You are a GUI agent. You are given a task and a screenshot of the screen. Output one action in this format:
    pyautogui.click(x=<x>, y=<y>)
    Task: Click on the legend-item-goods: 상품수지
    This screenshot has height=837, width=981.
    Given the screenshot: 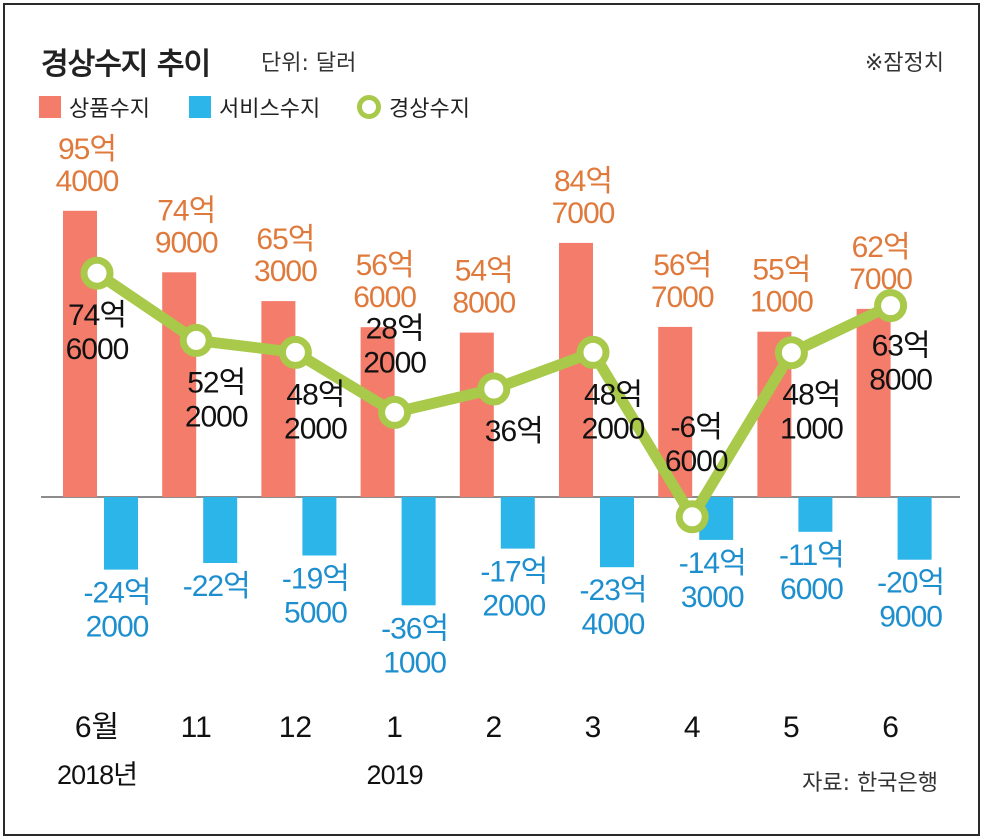 What is the action you would take?
    pyautogui.click(x=94, y=107)
    